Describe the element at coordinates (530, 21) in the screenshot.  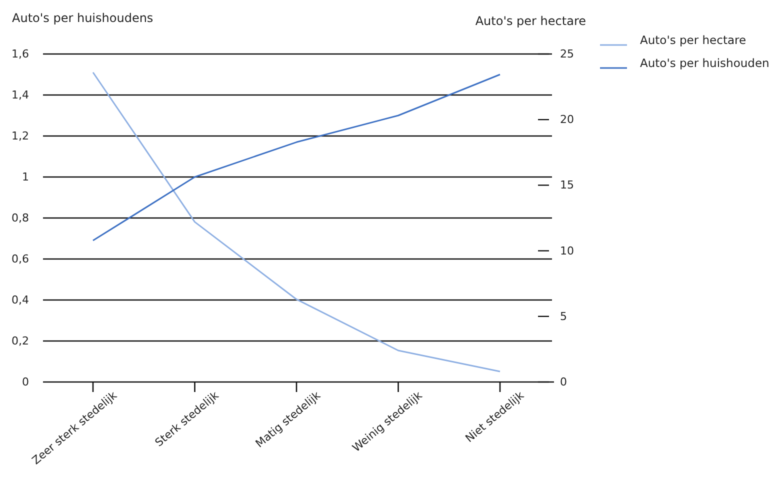
I see `y2-axis-title: Auto's per hectare` at that location.